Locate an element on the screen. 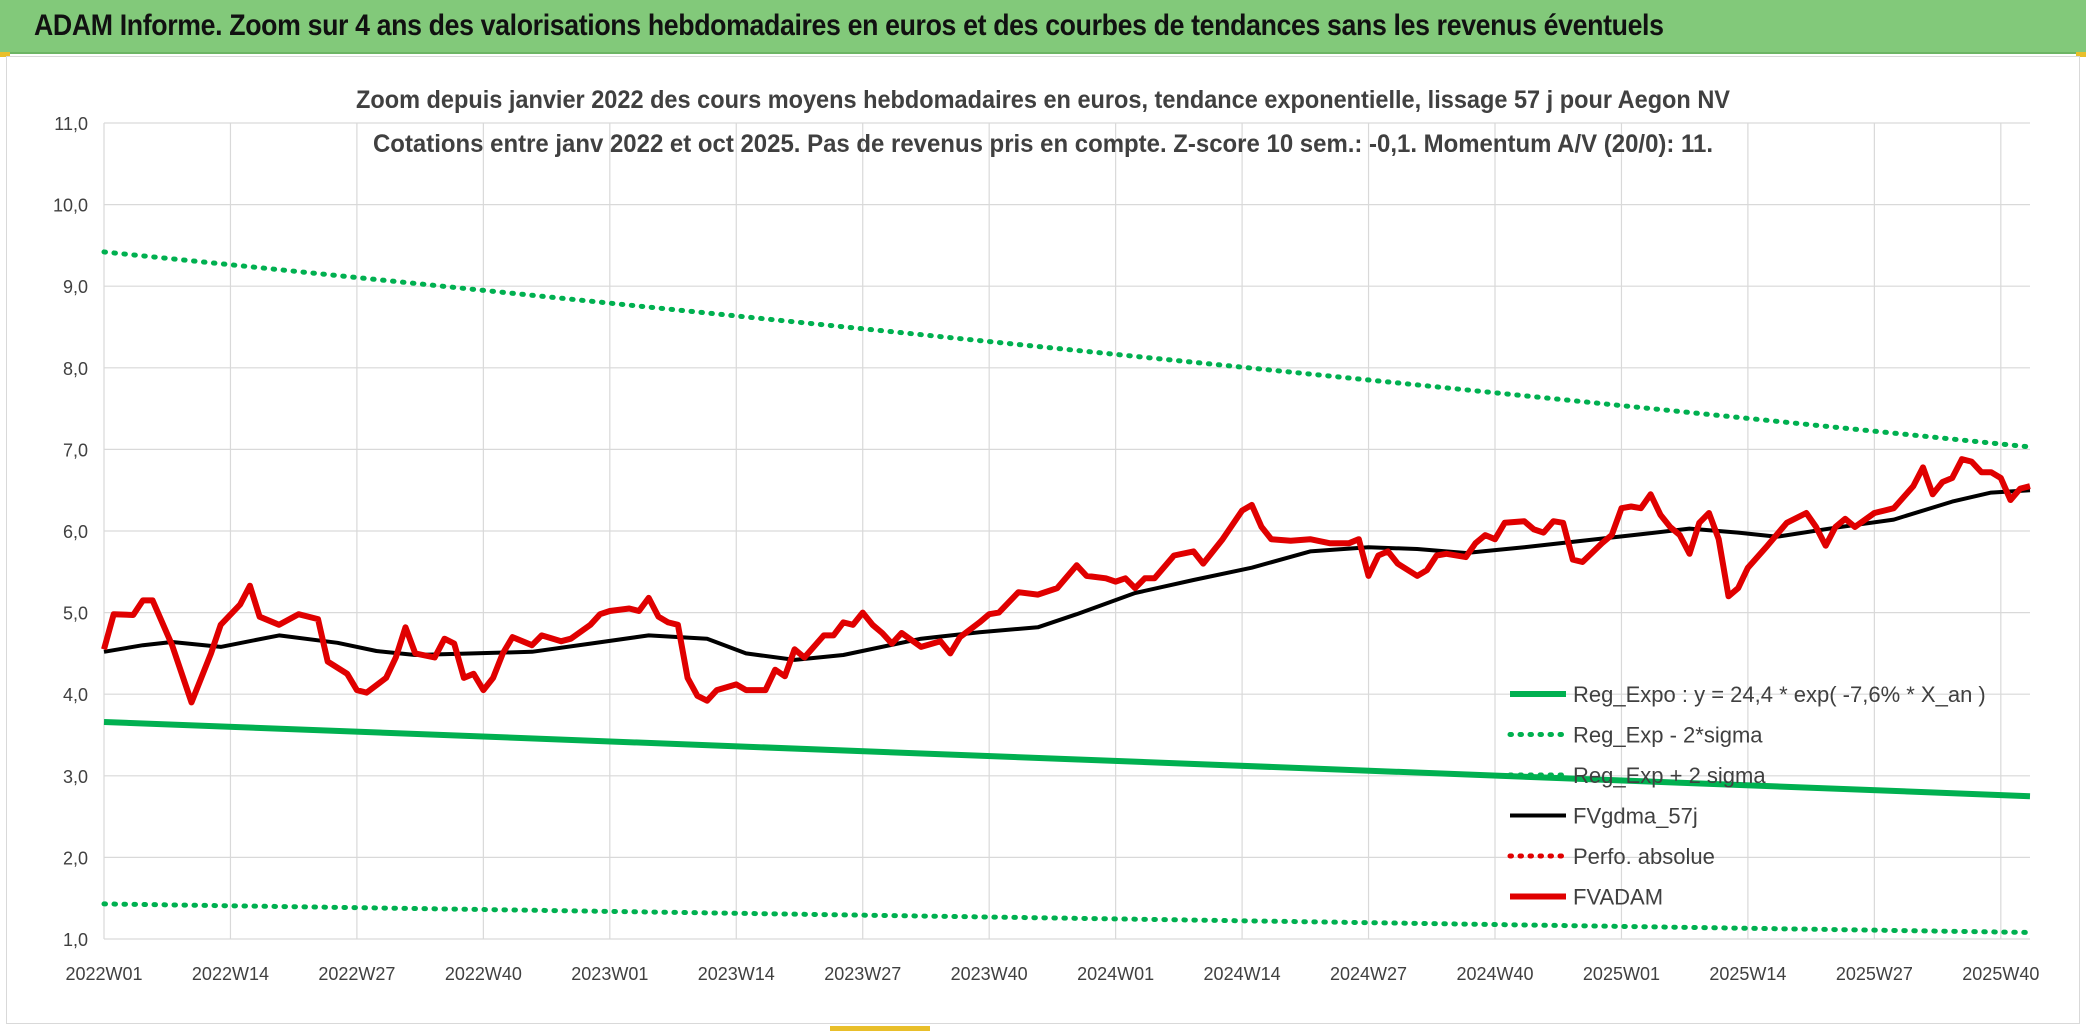  y-tick-label: 8,0 is located at coordinates (75, 369).